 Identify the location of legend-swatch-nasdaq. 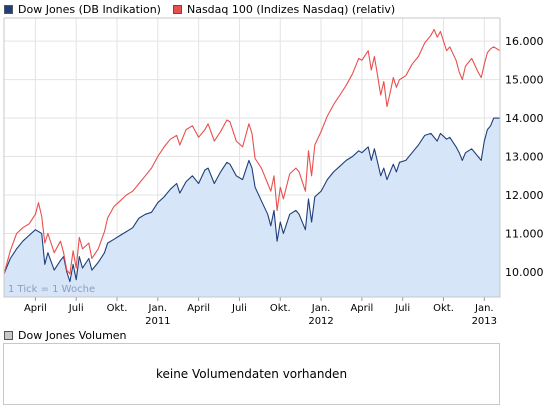
(177, 9).